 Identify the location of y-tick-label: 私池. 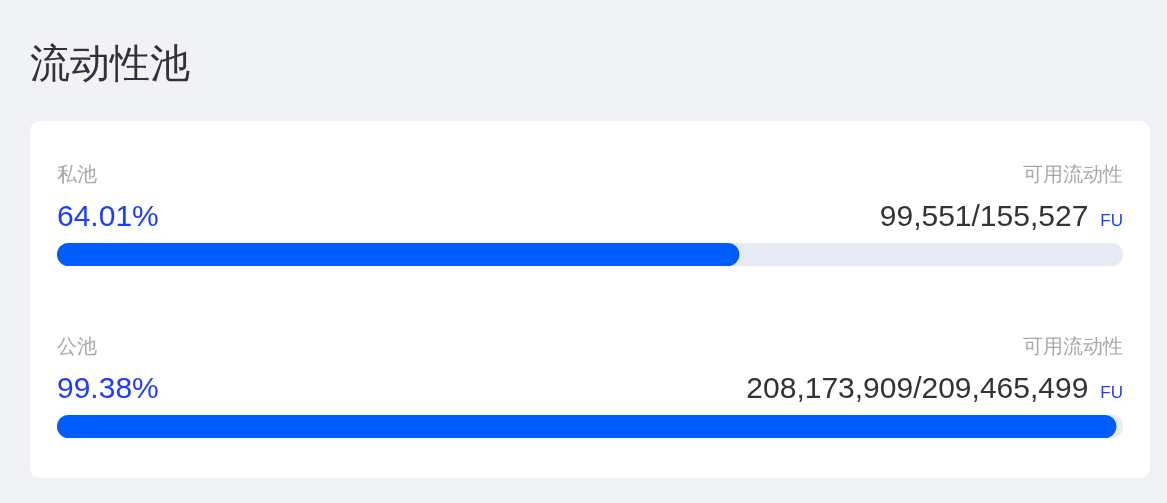
(77, 174).